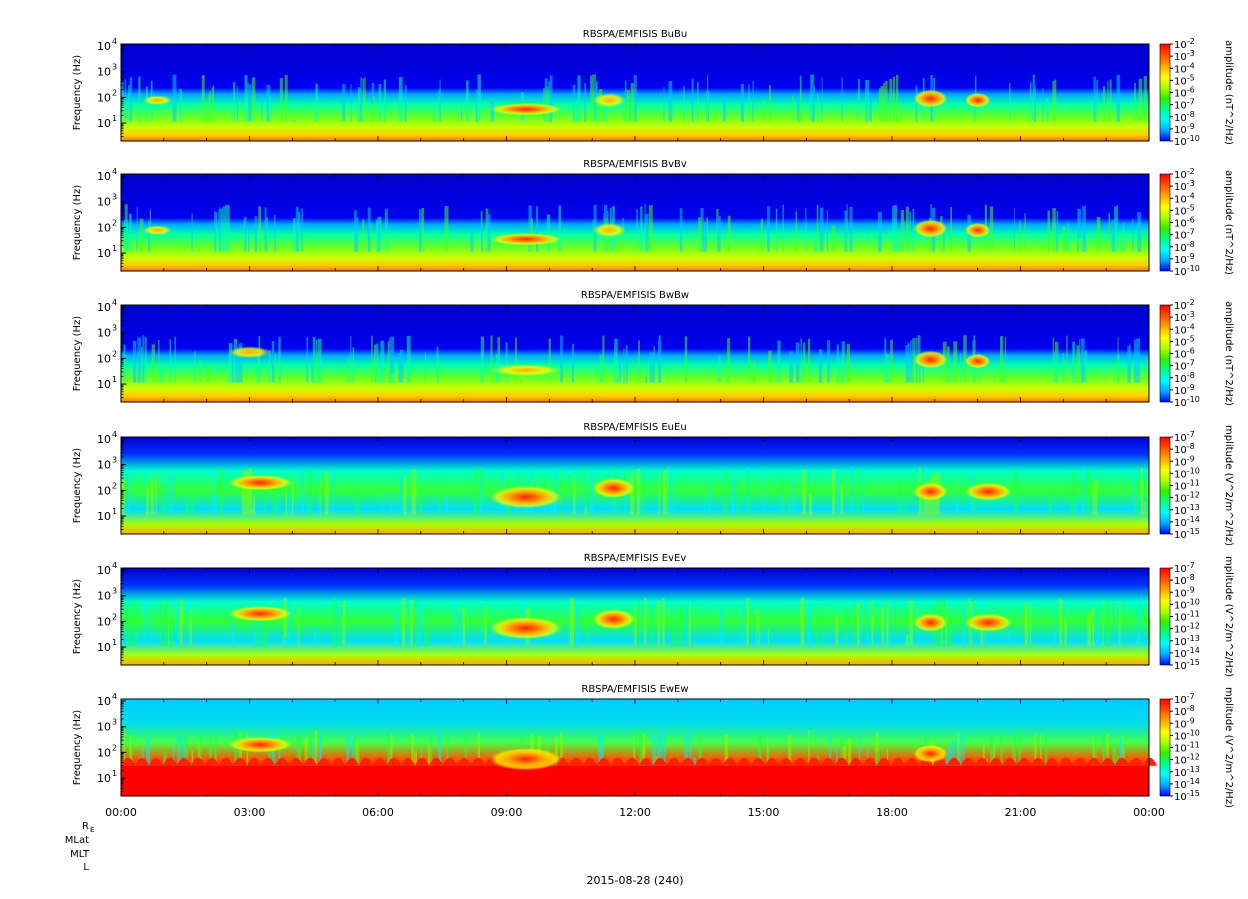  What do you see at coordinates (1228, 616) in the screenshot?
I see `colorbar-label: mplitude (V^2/m^2/Hz)` at bounding box center [1228, 616].